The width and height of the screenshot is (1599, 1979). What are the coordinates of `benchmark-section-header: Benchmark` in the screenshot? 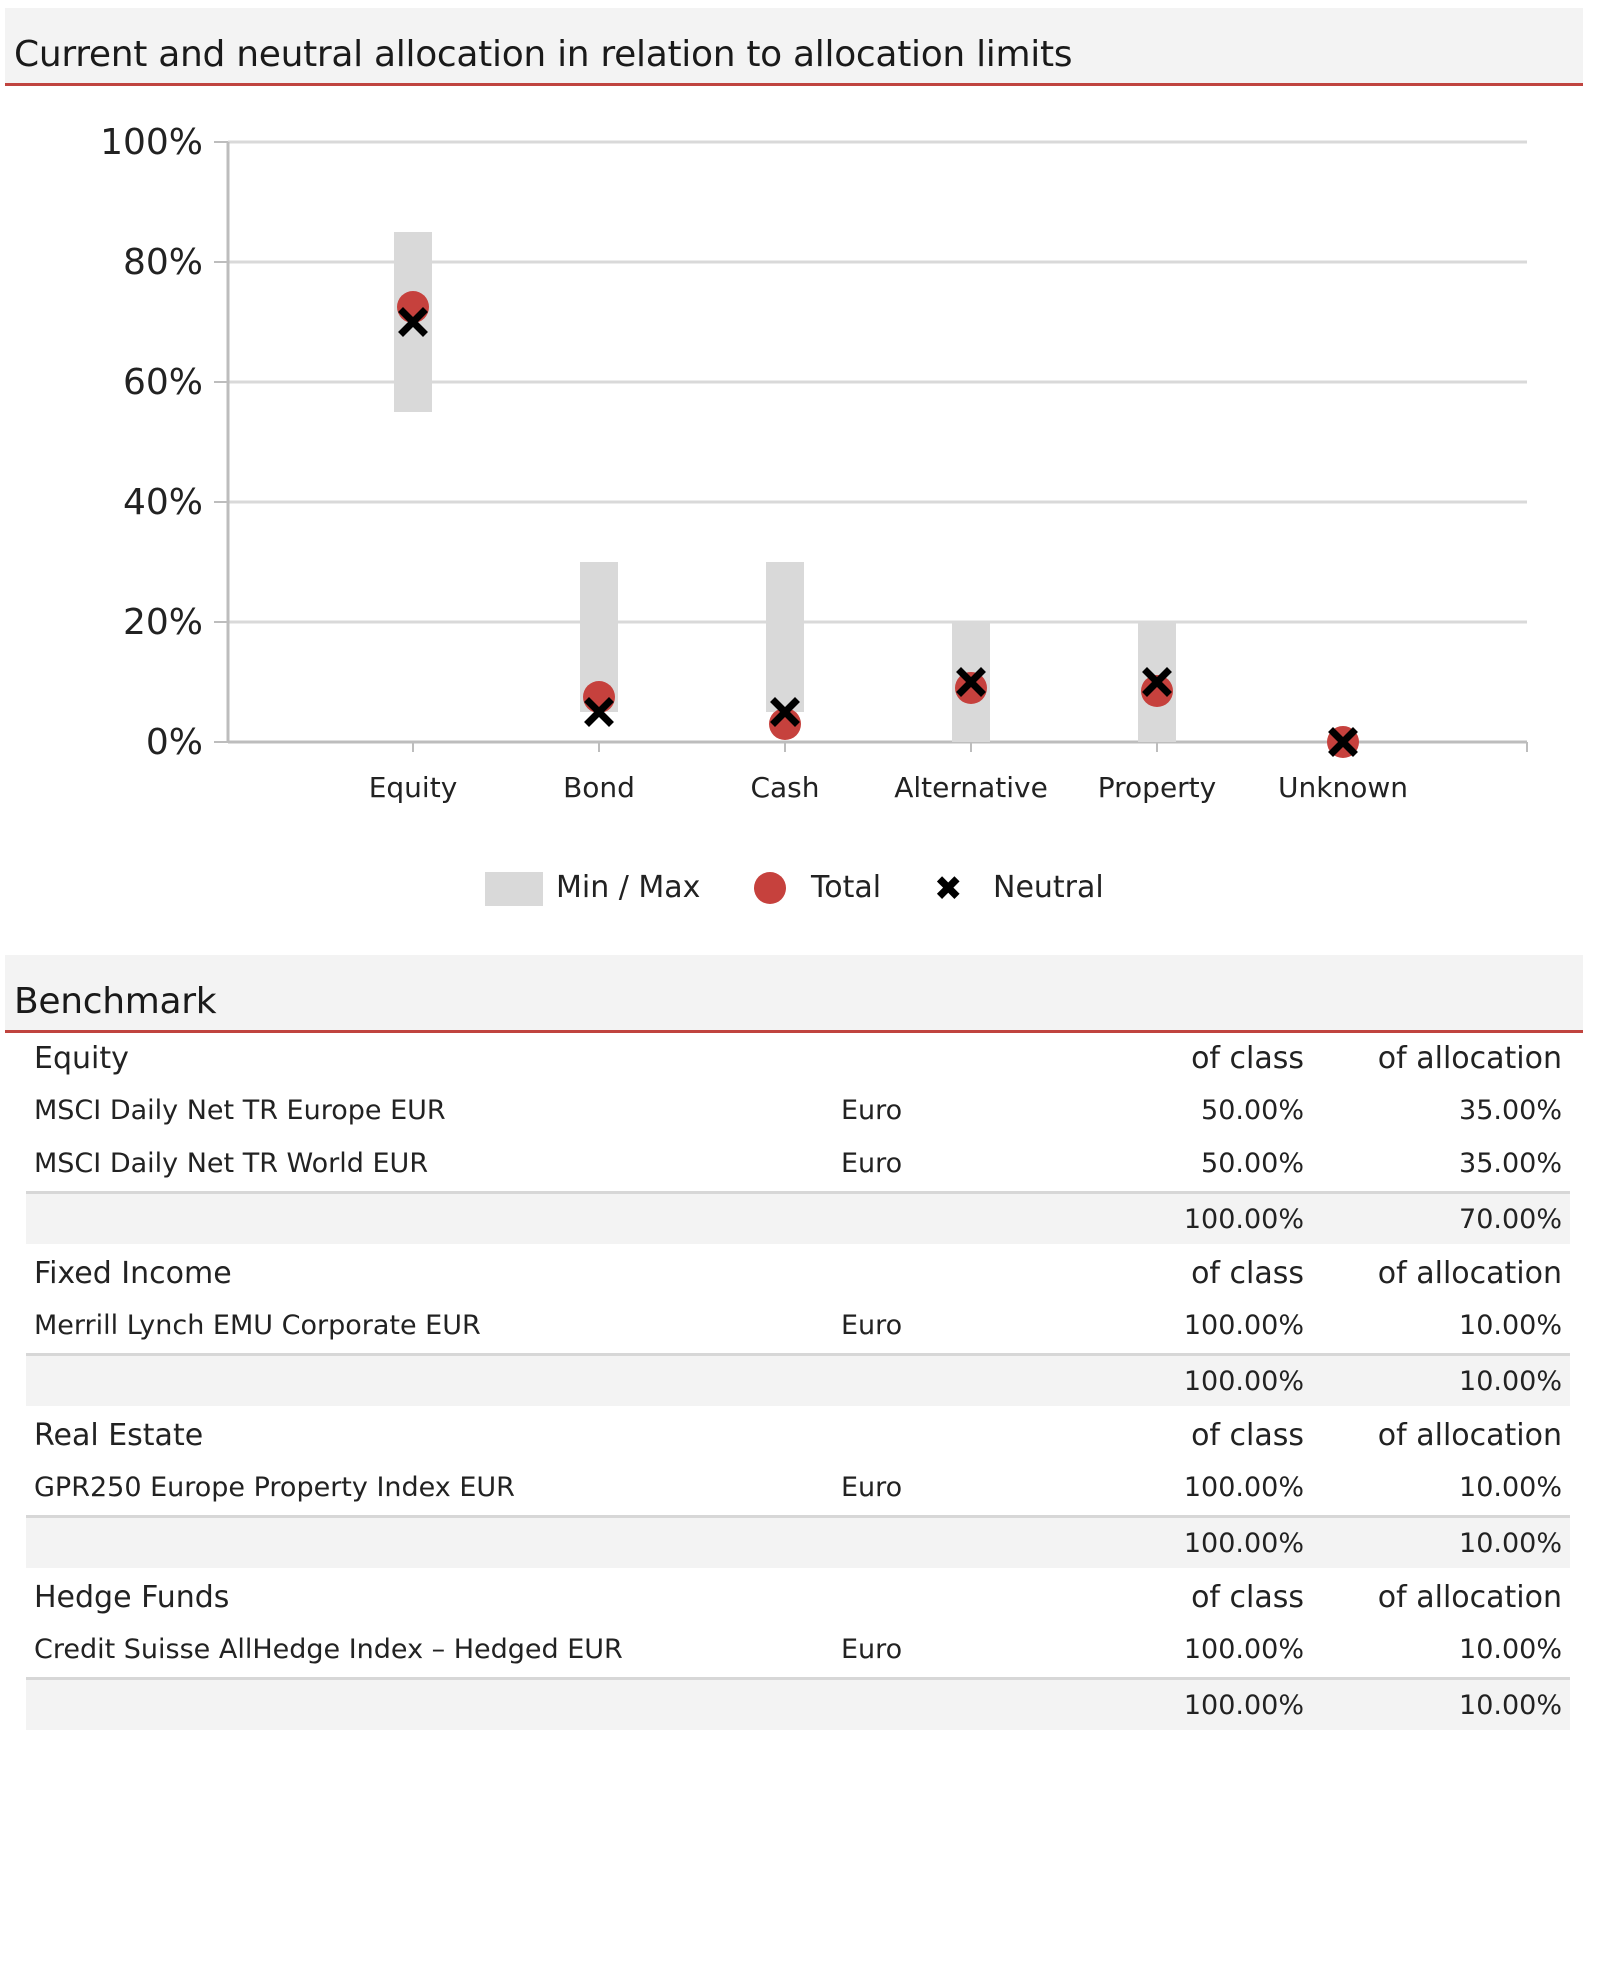 It's located at (794, 994).